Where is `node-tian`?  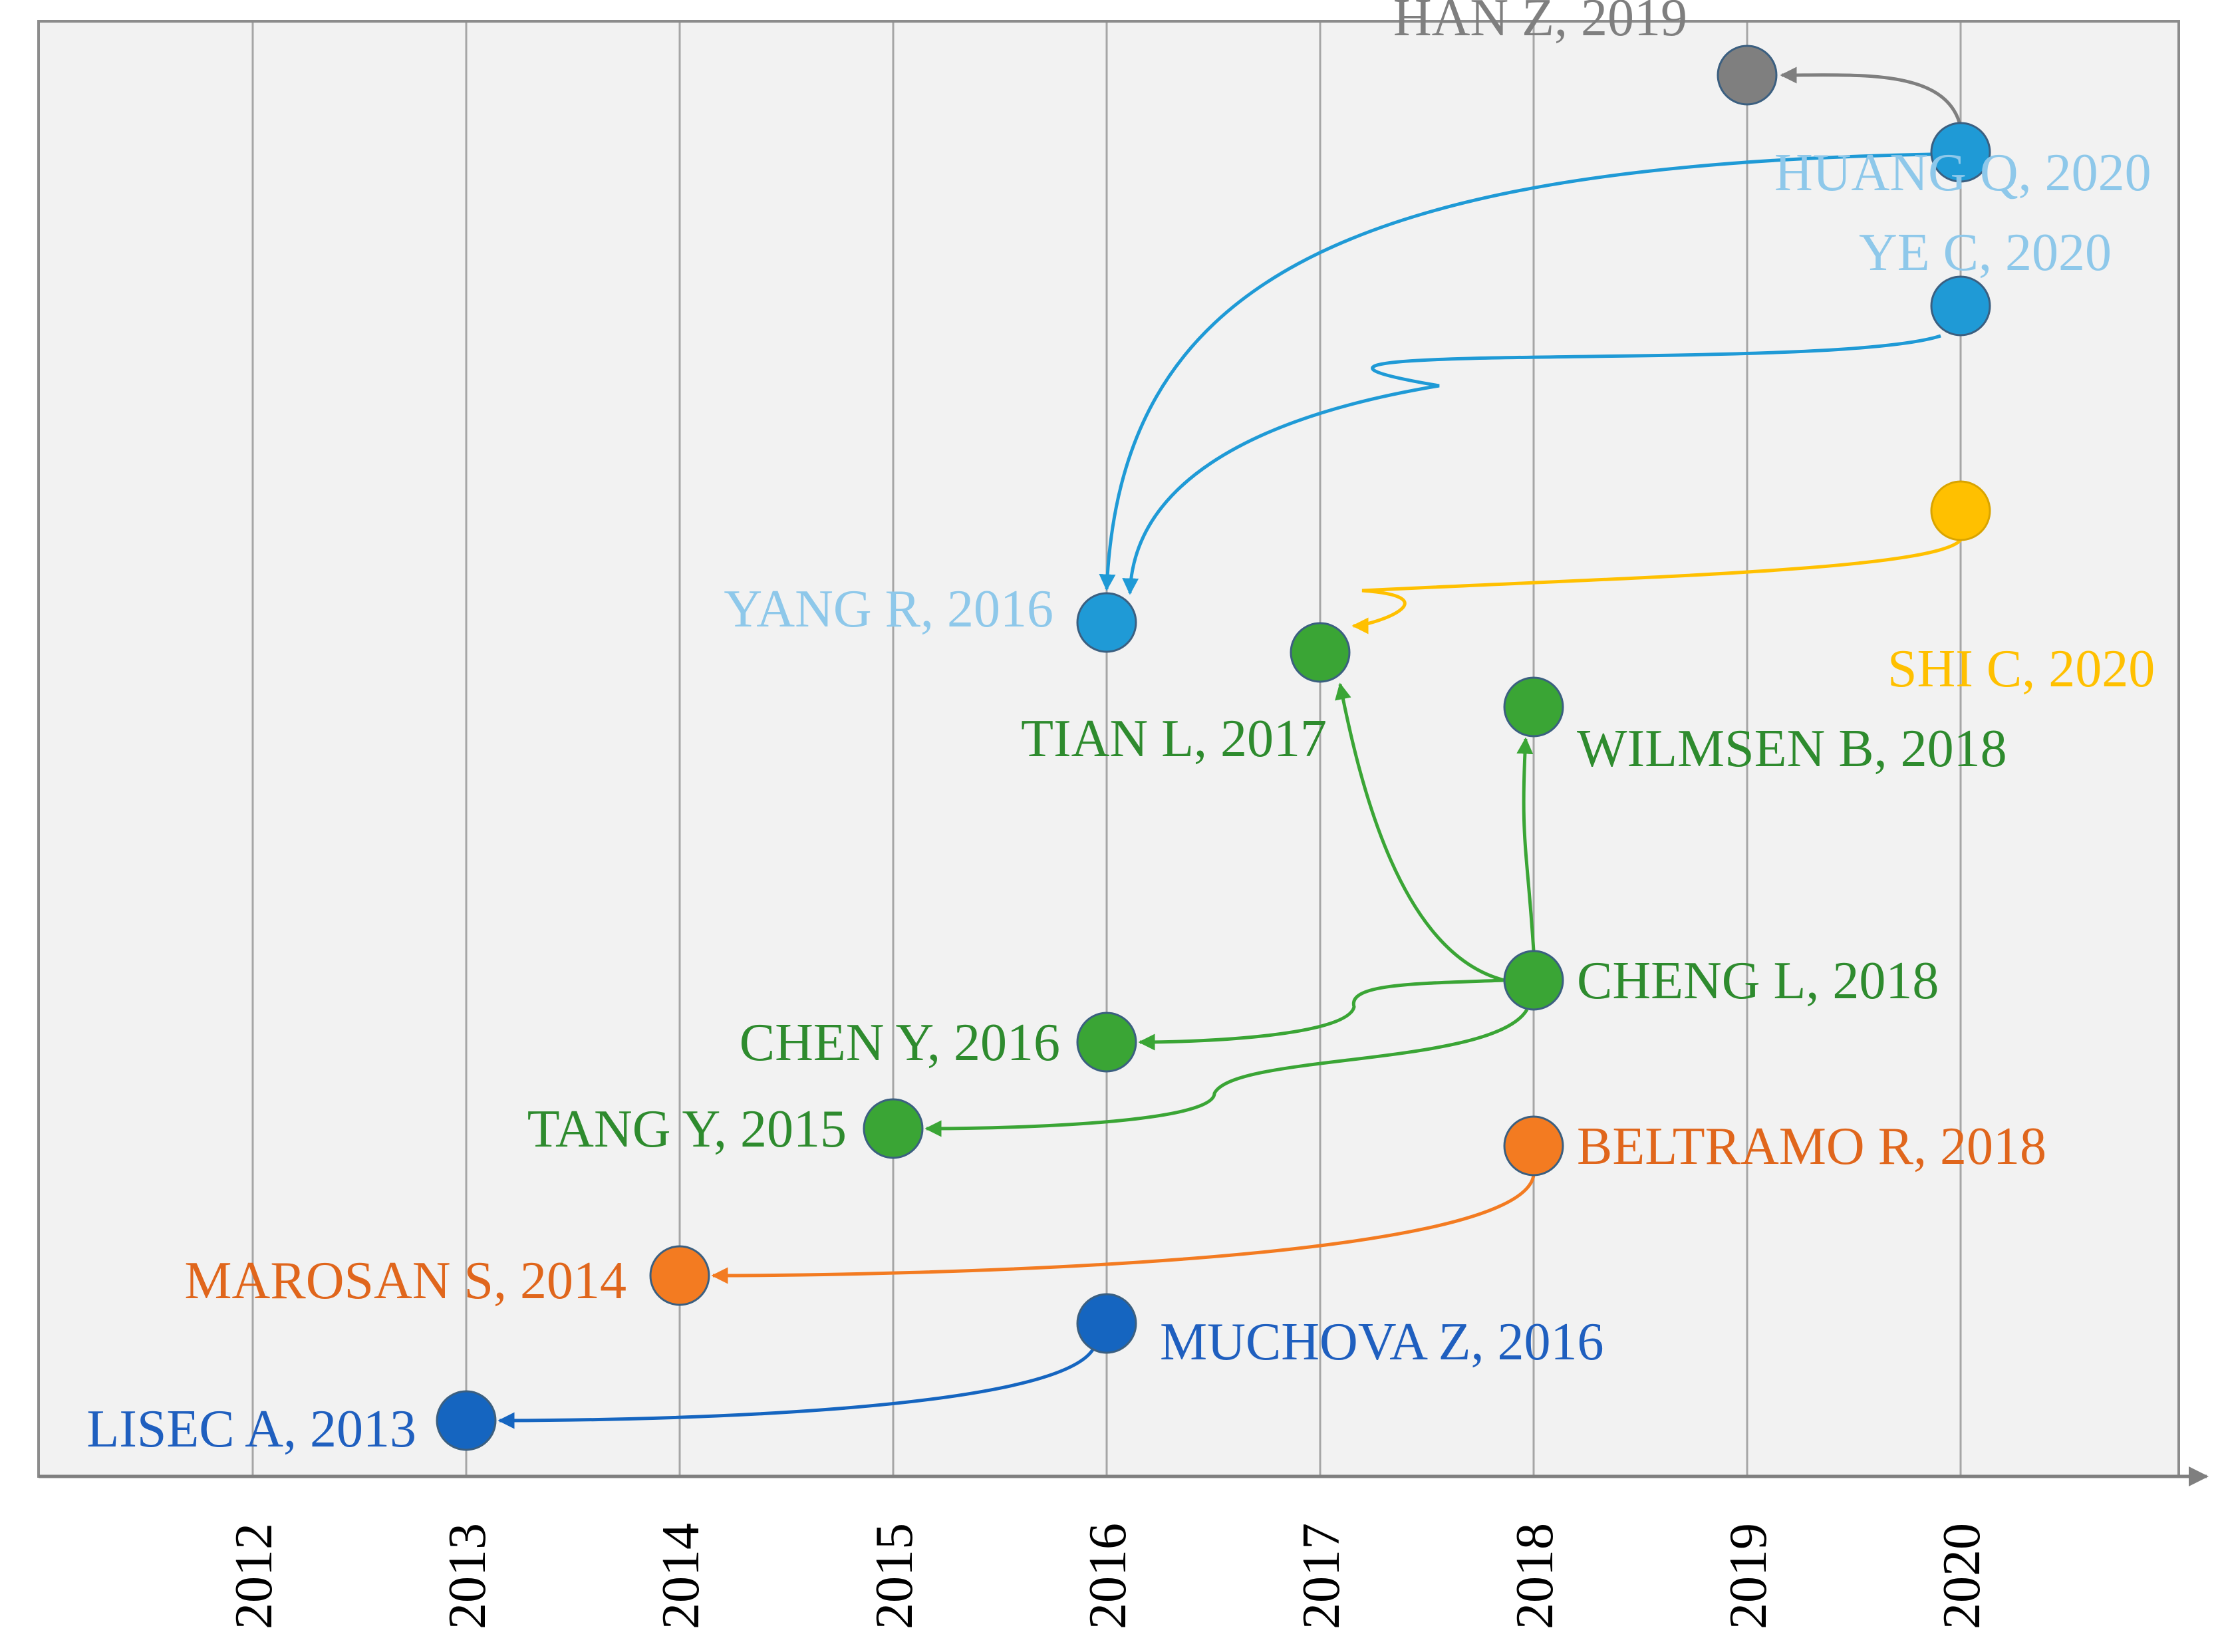
node-tian is located at coordinates (1320, 652).